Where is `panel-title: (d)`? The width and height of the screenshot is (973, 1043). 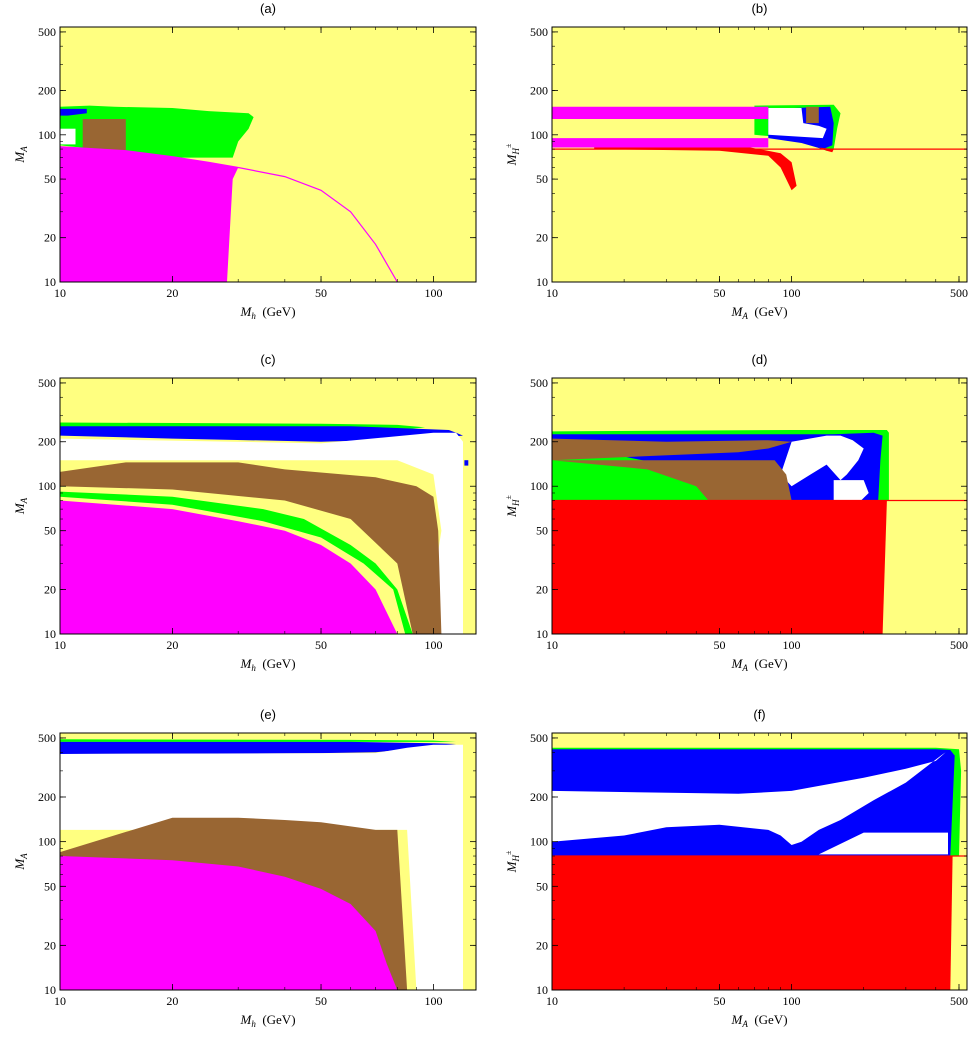
panel-title: (d) is located at coordinates (760, 359).